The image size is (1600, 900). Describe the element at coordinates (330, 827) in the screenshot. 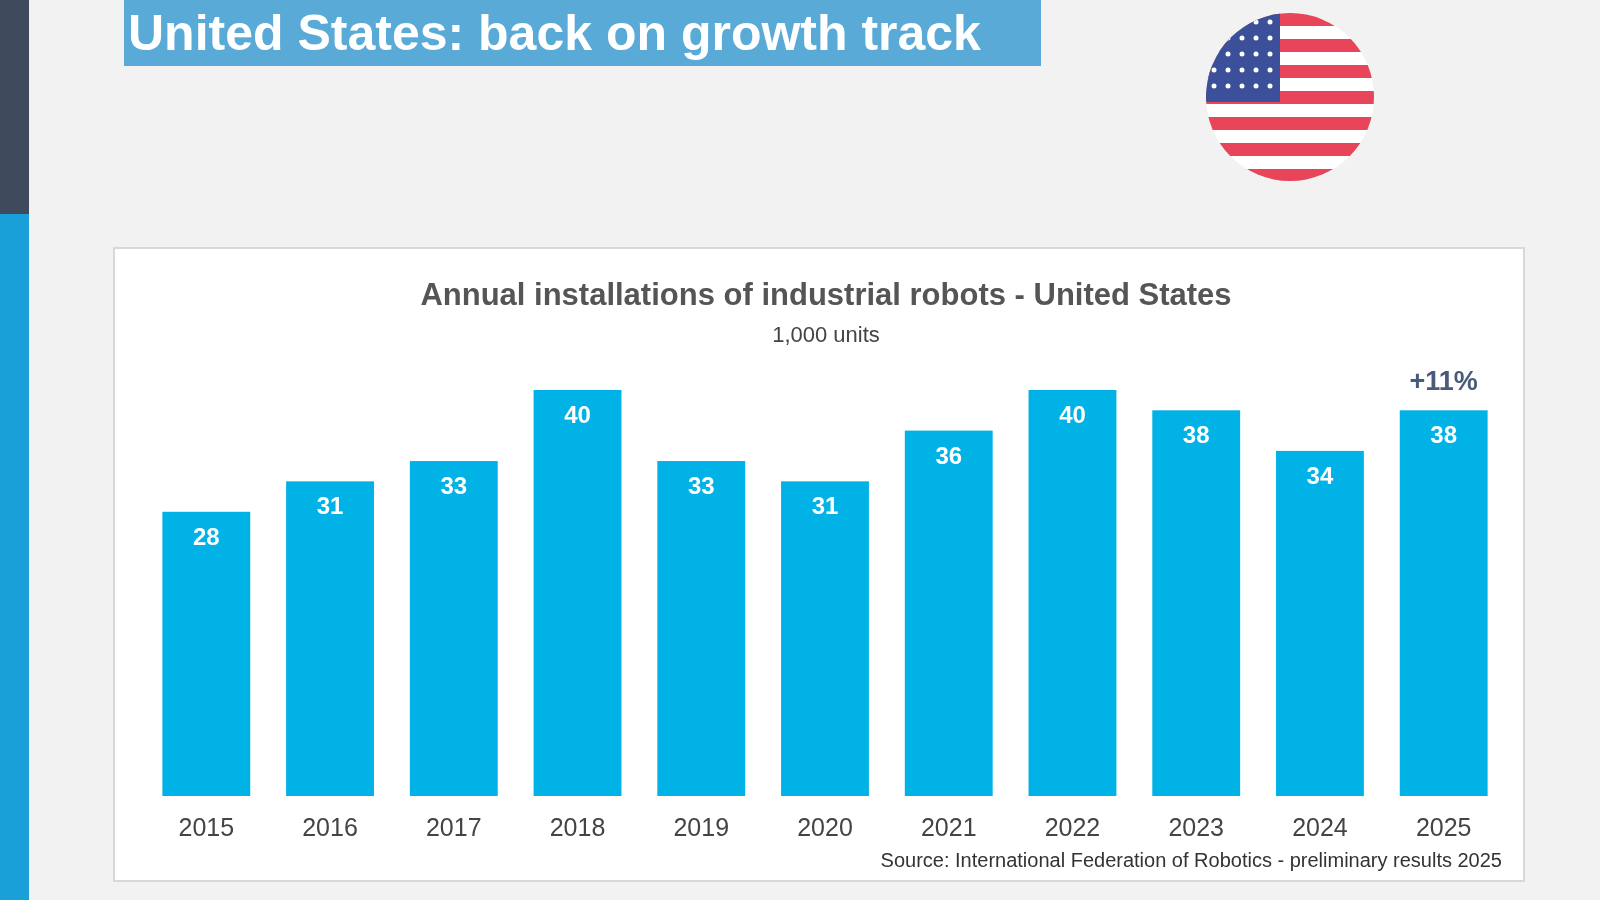

I see `x-tick-label: 2016` at that location.